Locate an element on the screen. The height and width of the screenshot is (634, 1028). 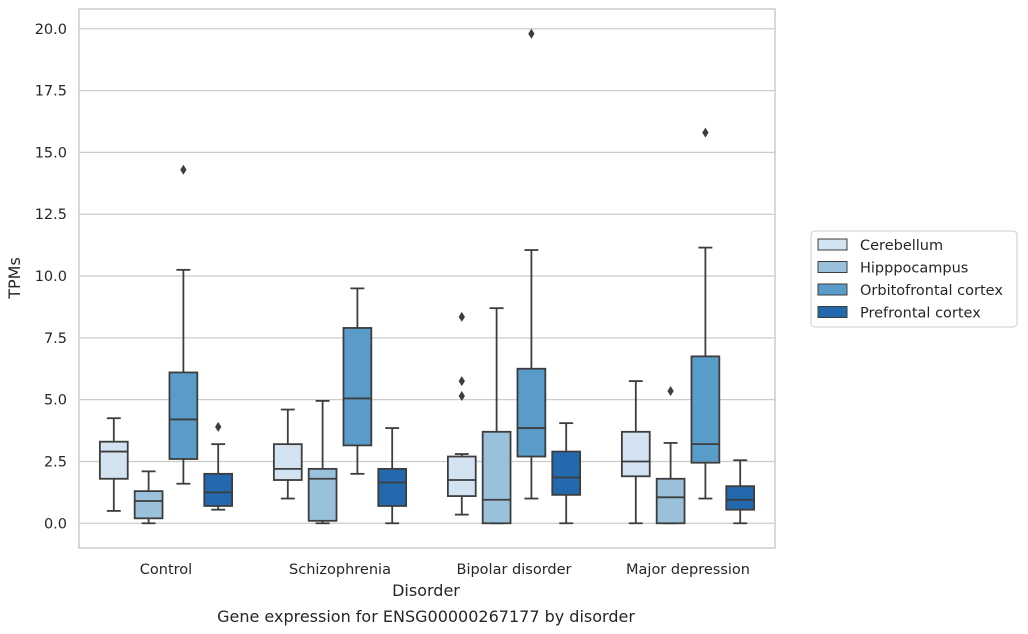
y-tick-label: 12.5 is located at coordinates (51, 215).